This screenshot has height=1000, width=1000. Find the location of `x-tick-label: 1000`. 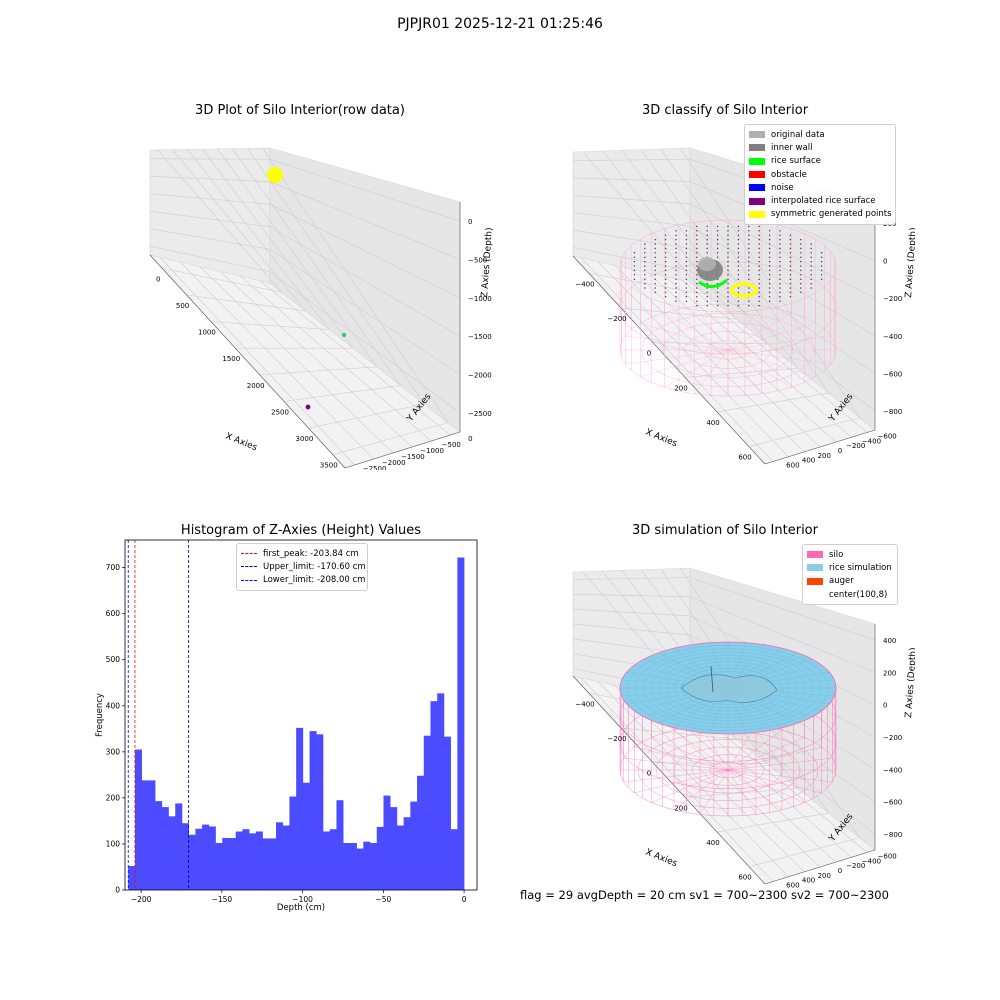

x-tick-label: 1000 is located at coordinates (207, 333).